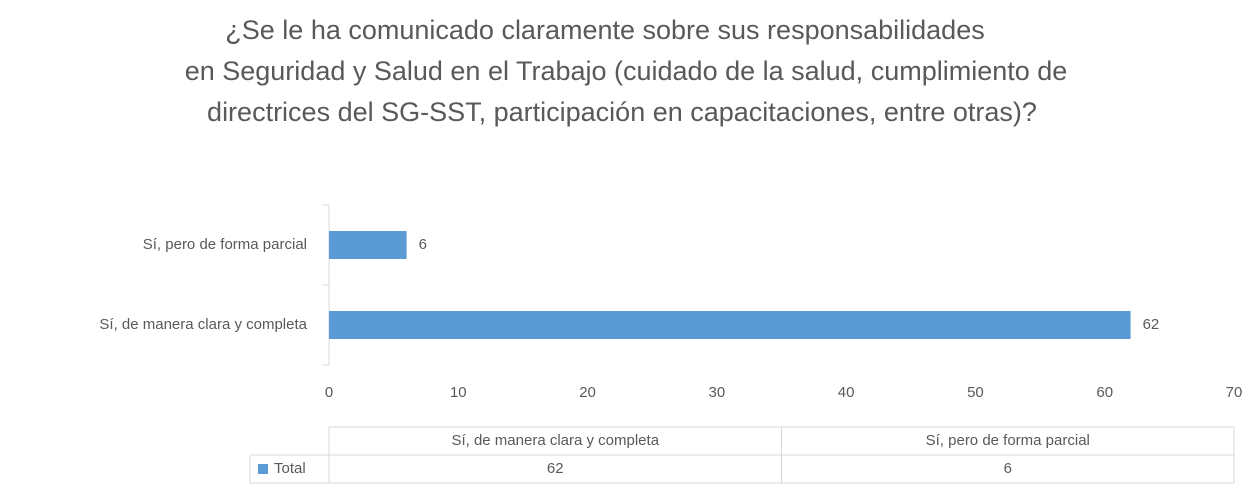 This screenshot has width=1251, height=485. What do you see at coordinates (458, 392) in the screenshot?
I see `x-tick-label: 10` at bounding box center [458, 392].